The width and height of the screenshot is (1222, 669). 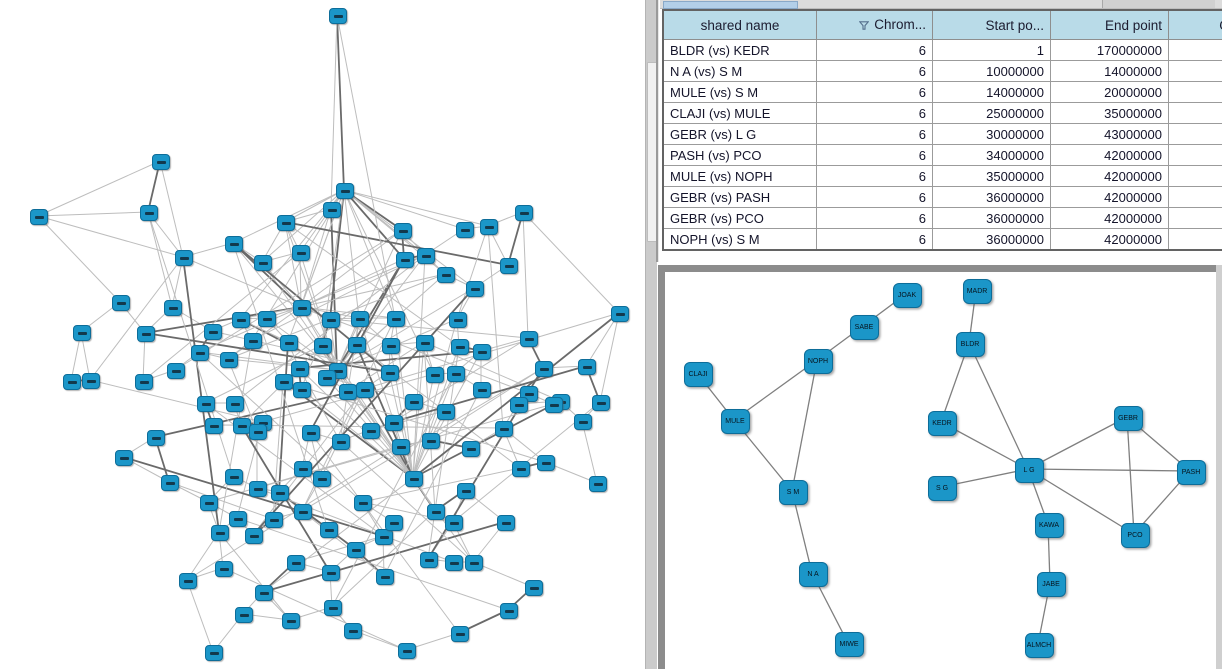 I want to click on table-cell: N A (vs) S M, so click(x=739, y=71).